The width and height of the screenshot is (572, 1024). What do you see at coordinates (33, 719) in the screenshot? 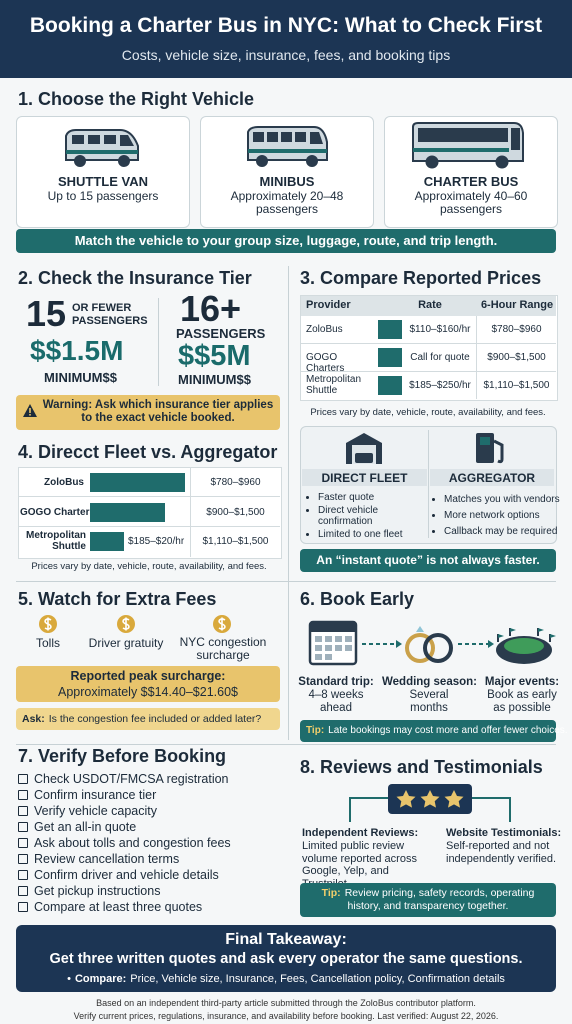
I see `ask-label: Ask:` at bounding box center [33, 719].